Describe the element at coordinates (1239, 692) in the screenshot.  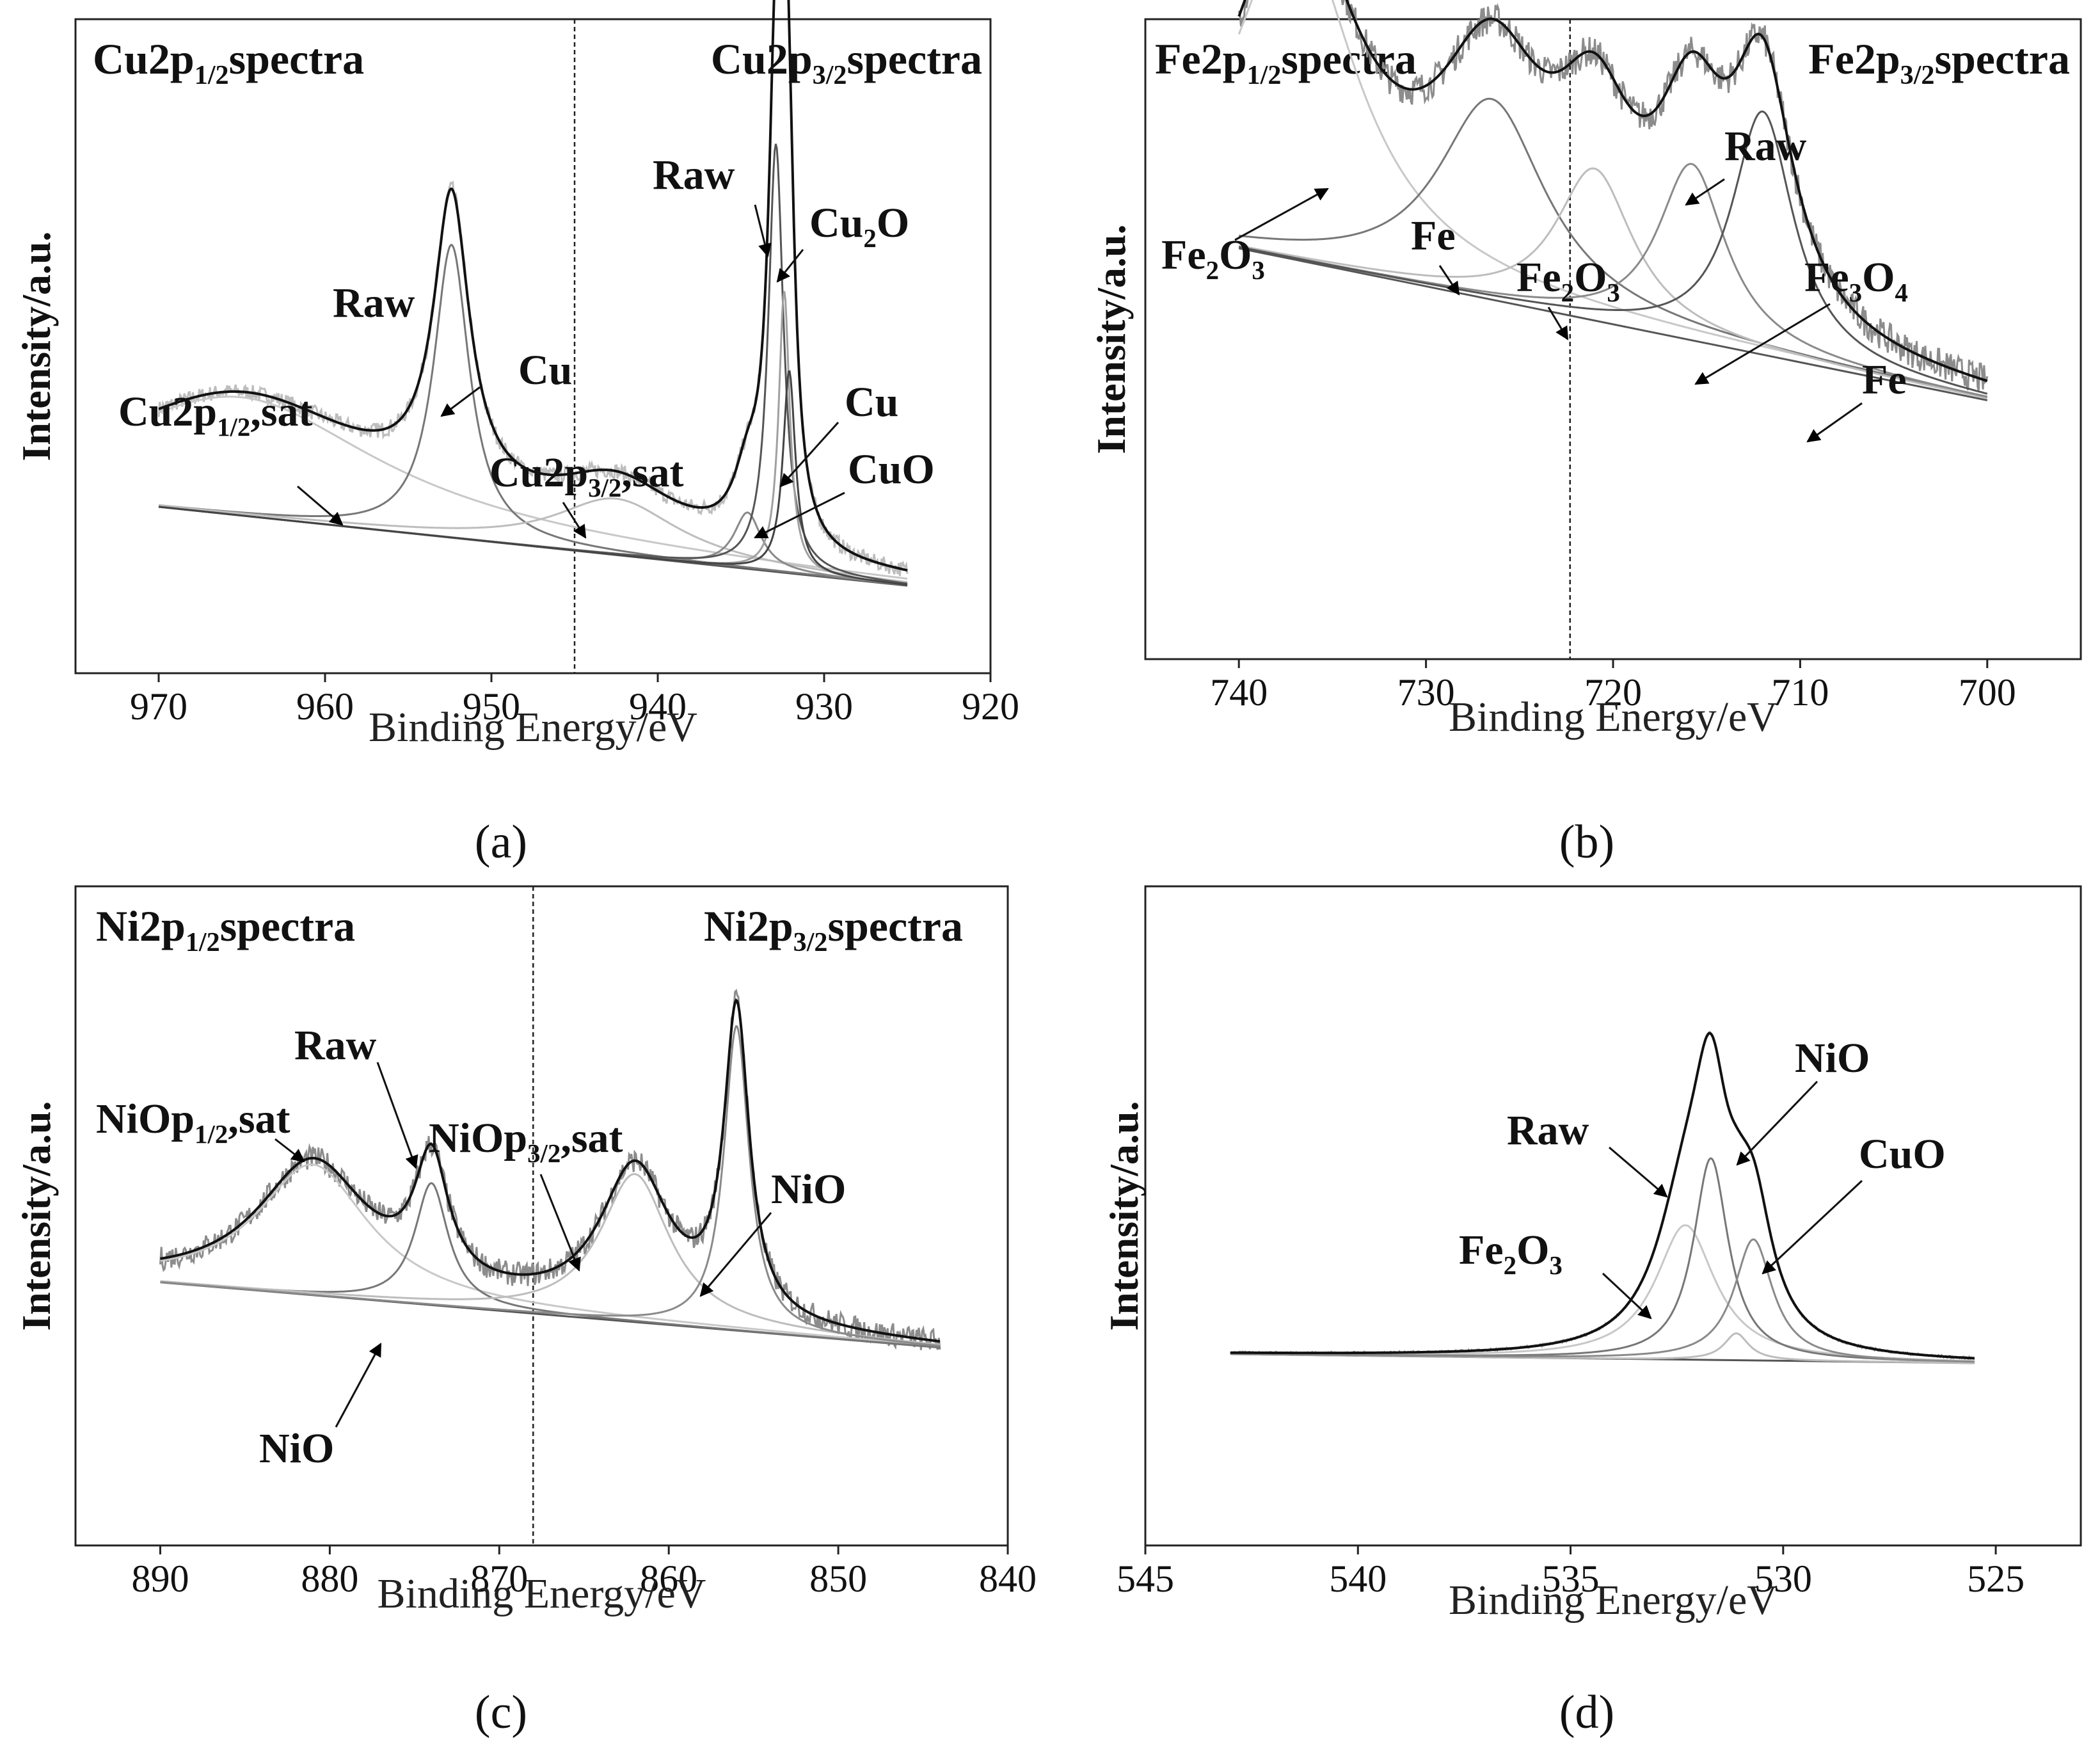
I see `x-tick-label: 740` at that location.